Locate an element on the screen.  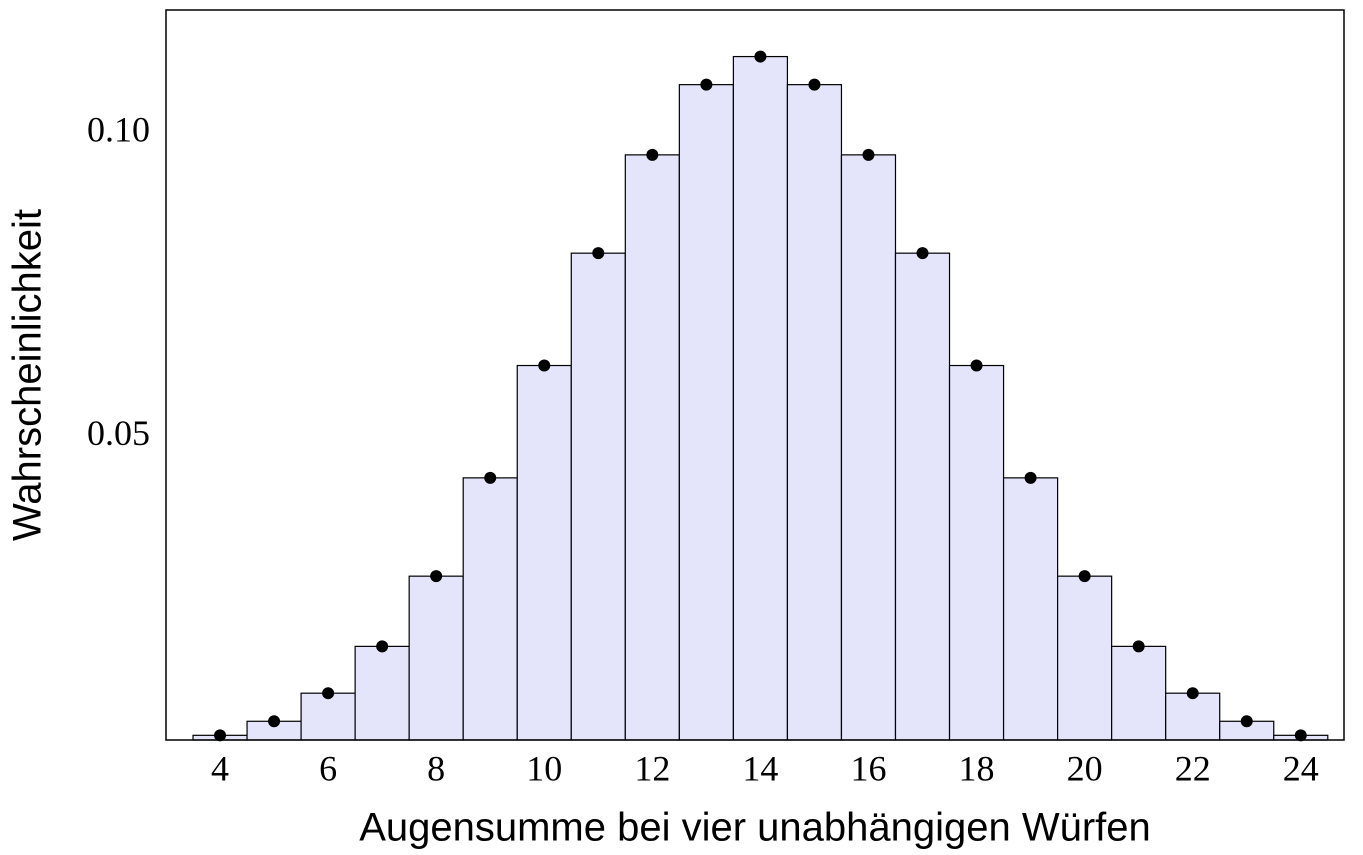
x-tick-label: 20 is located at coordinates (1085, 768).